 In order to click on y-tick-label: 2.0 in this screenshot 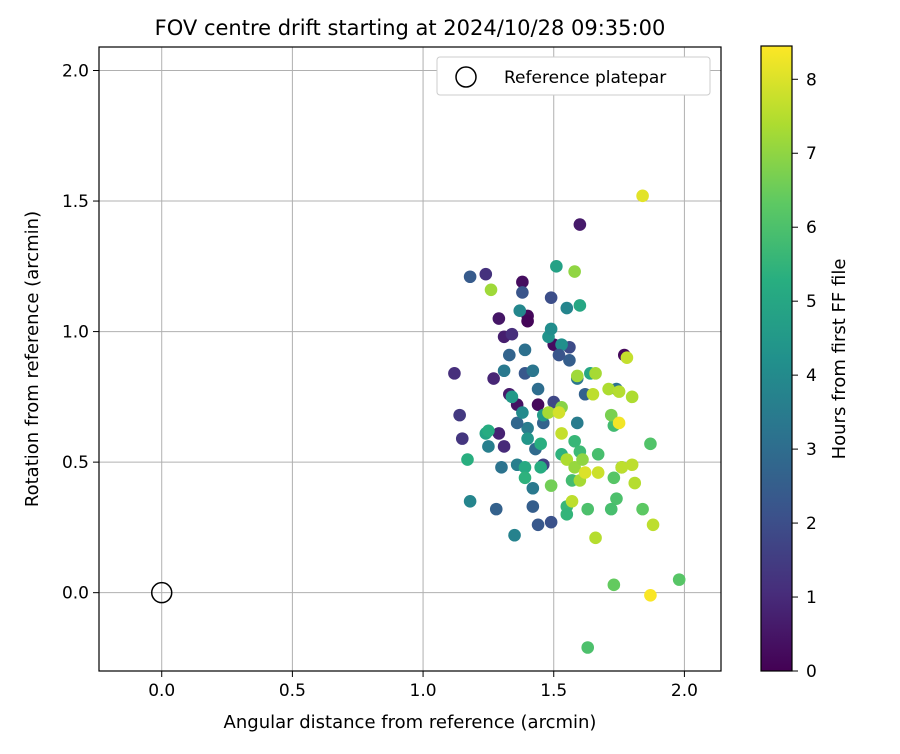, I will do `click(75, 71)`.